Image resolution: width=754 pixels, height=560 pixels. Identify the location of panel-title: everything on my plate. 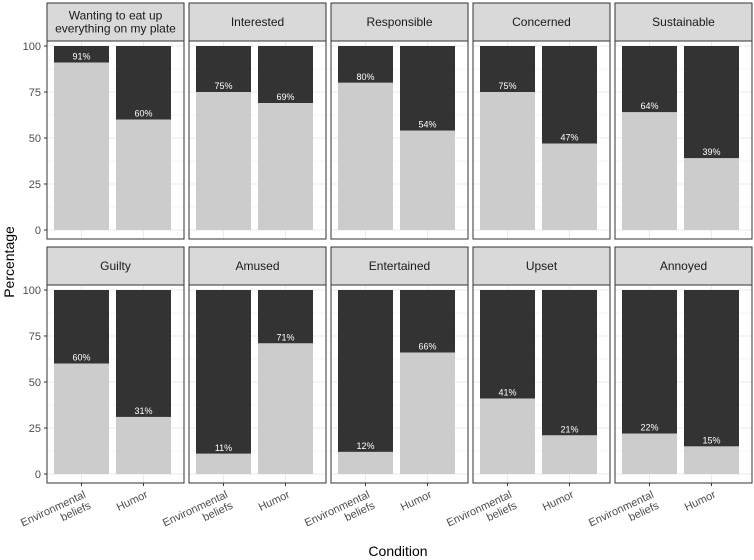
(115, 29).